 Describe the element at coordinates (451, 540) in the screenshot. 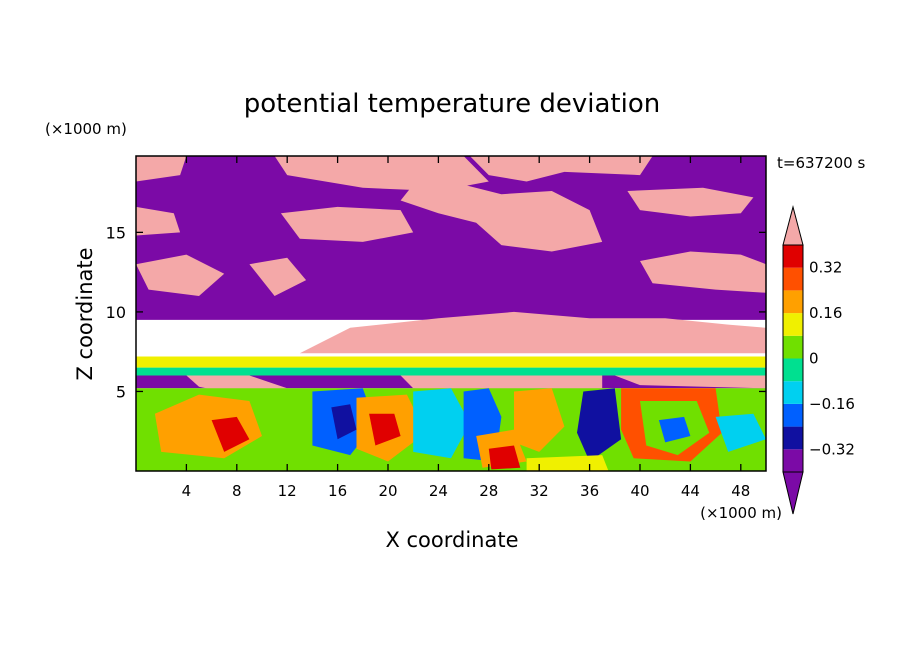

I see `x-axis-label: X coordinate` at that location.